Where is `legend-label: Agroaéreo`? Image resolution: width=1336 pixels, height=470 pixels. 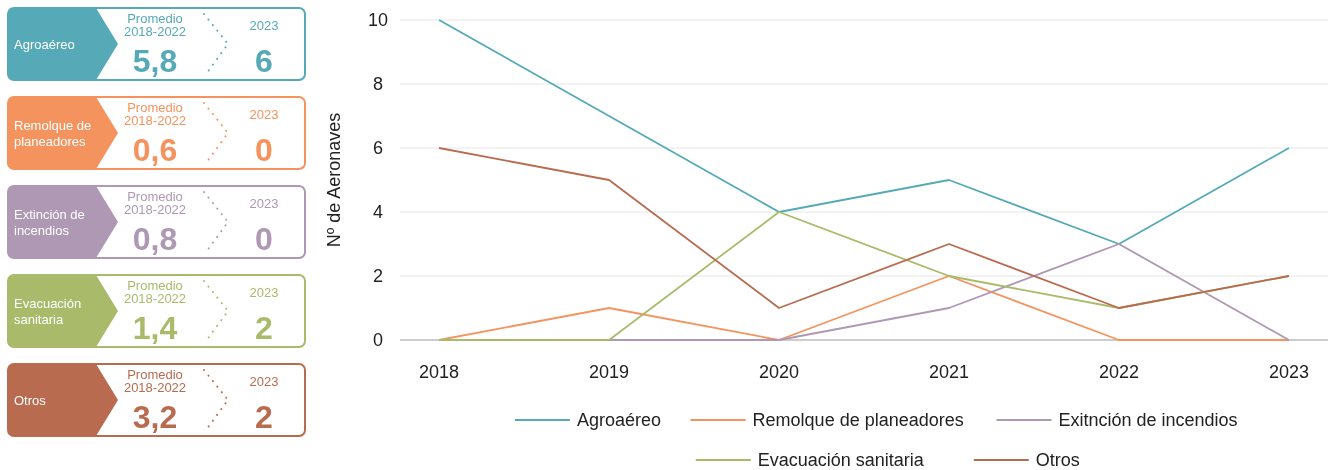 legend-label: Agroaéreo is located at coordinates (618, 420).